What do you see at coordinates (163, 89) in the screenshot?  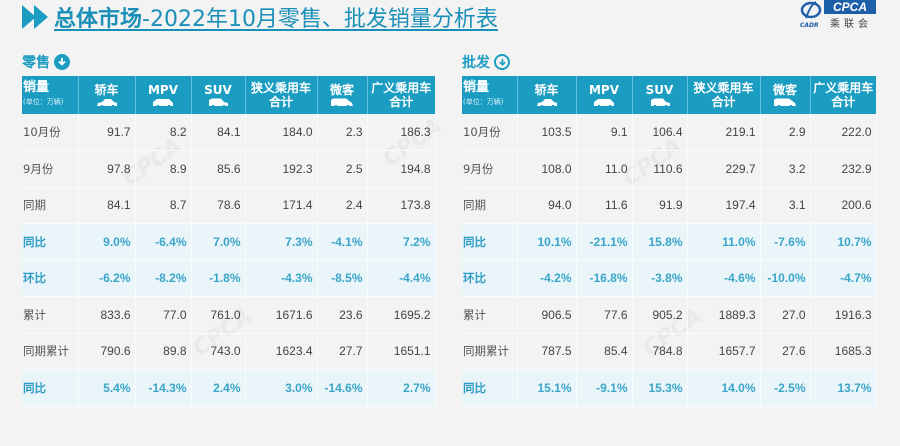 I see `header-text: MPV` at bounding box center [163, 89].